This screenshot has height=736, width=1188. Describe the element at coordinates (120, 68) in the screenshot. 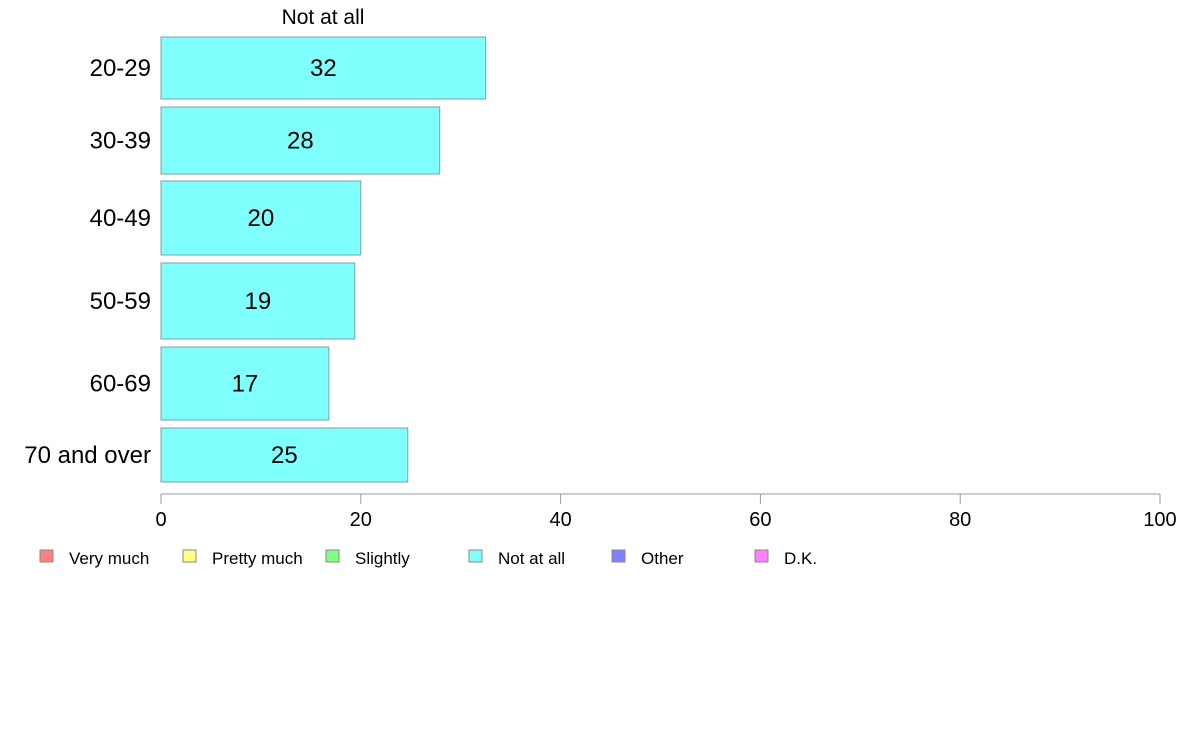

I see `category-label: 20-29` at that location.